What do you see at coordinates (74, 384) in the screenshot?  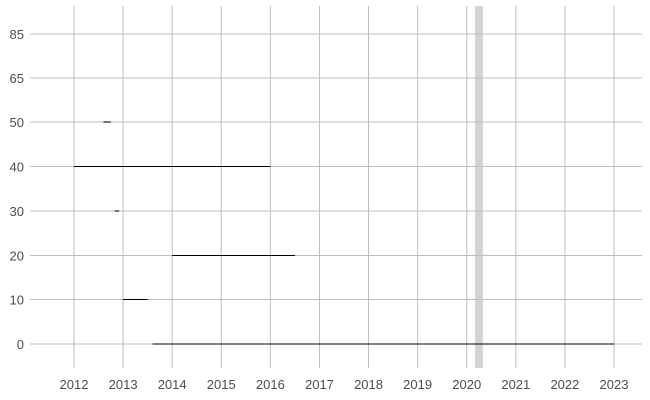 I see `x-tick-label: 2012` at bounding box center [74, 384].